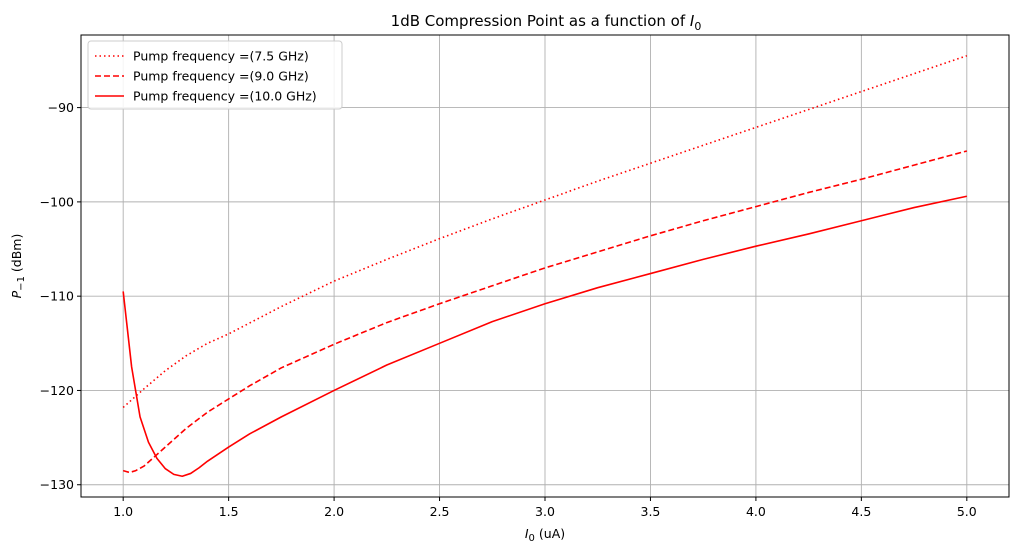 The height and width of the screenshot is (553, 1020). Describe the element at coordinates (861, 511) in the screenshot. I see `x-tick-label: 4.5` at that location.